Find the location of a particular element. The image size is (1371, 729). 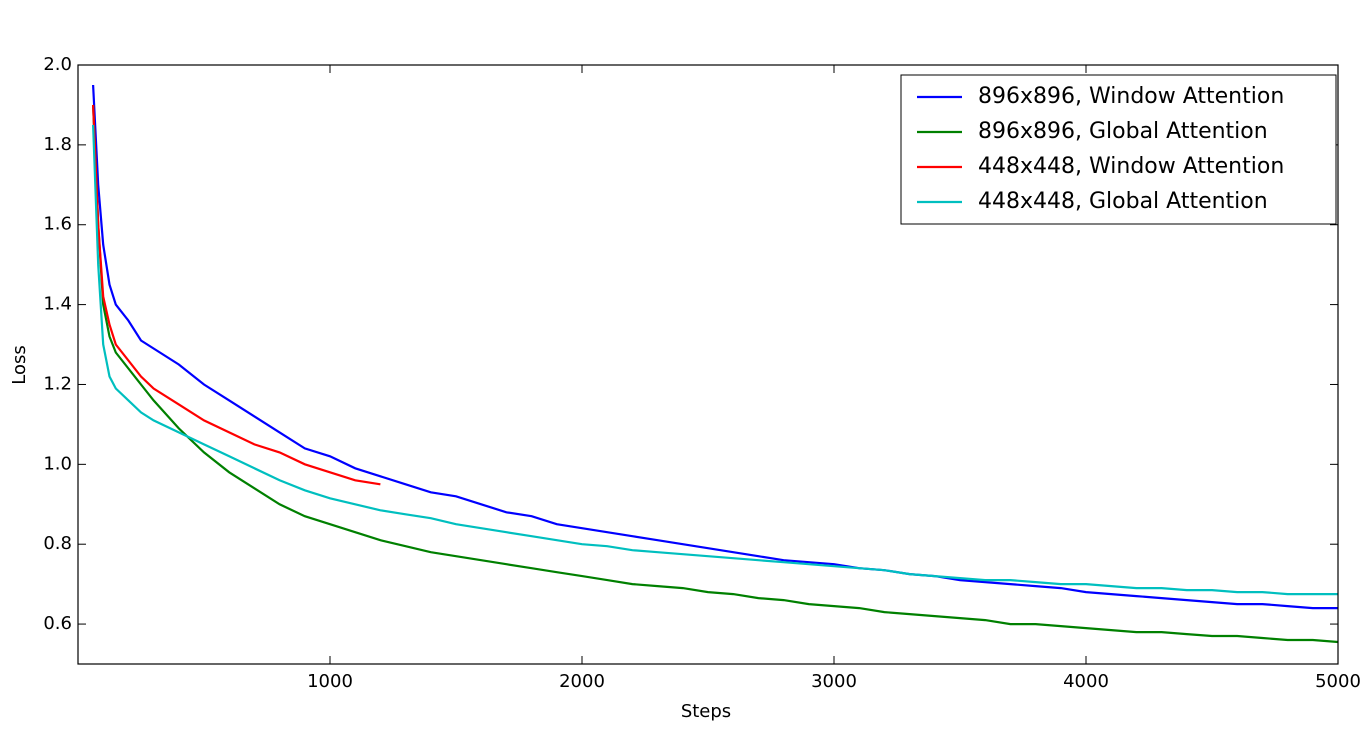

x-tick-label: 2000 is located at coordinates (582, 681).